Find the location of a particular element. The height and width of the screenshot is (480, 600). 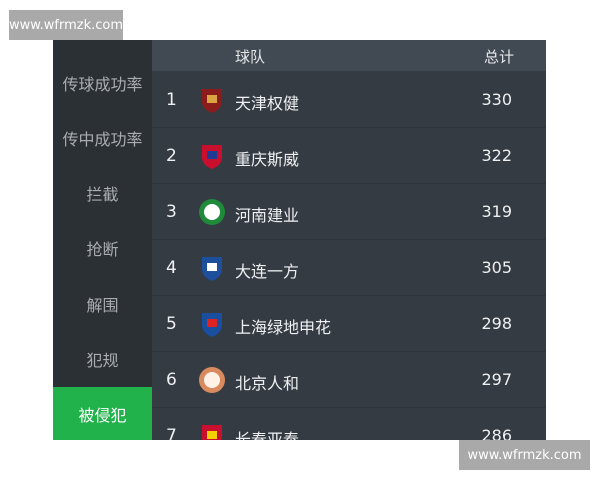

sidebar-item: 传球成功率 is located at coordinates (102, 84).